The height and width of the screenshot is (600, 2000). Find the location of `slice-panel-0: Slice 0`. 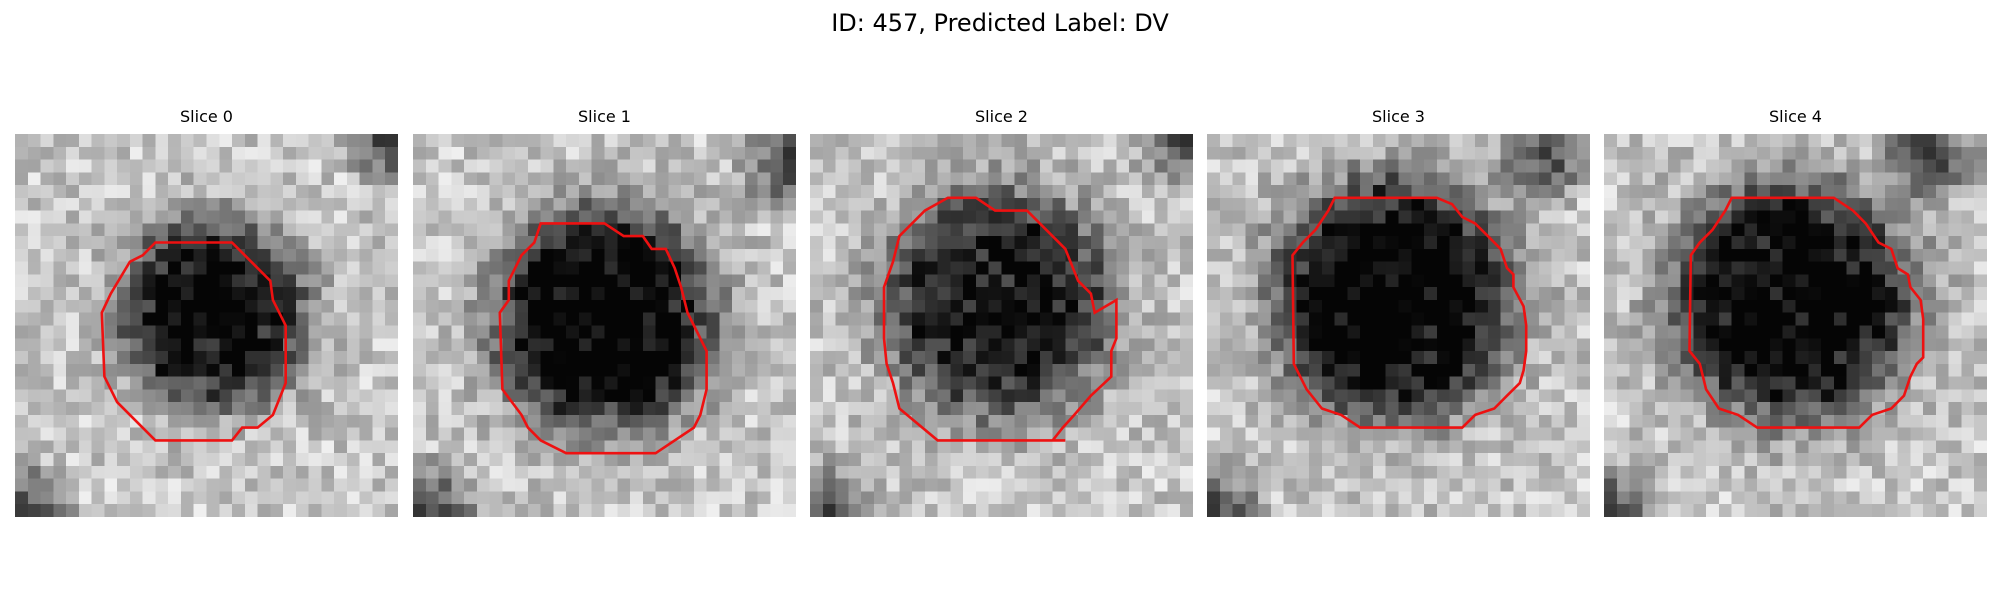

slice-panel-0: Slice 0 is located at coordinates (206, 314).